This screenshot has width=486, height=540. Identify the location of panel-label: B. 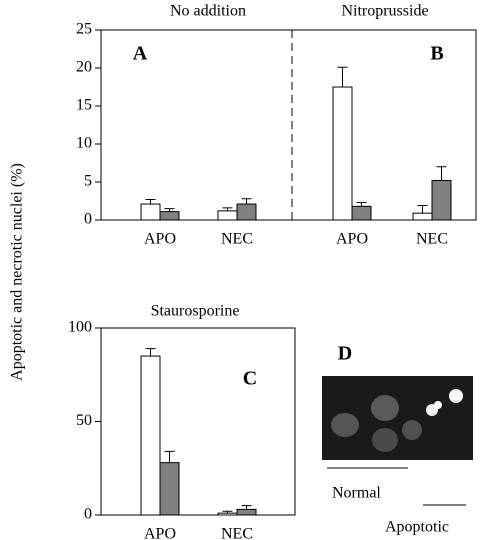
(436, 54).